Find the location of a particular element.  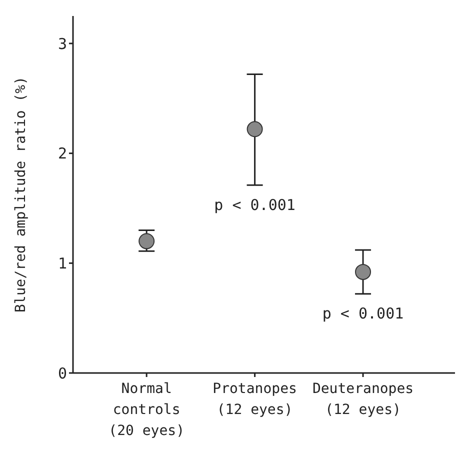

y-tick-label: 3 is located at coordinates (62, 43).